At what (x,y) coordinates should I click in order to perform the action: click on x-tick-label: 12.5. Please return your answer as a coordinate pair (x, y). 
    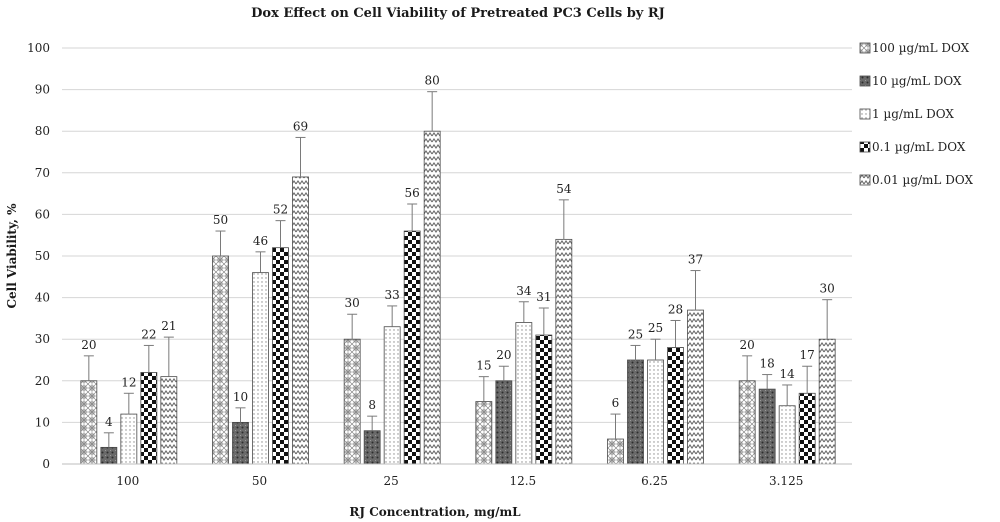
    Looking at the image, I should click on (522, 481).